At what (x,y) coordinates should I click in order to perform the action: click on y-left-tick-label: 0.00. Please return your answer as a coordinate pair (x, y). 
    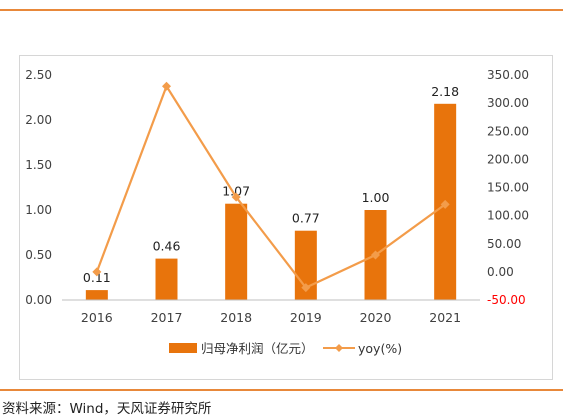
    Looking at the image, I should click on (38, 300).